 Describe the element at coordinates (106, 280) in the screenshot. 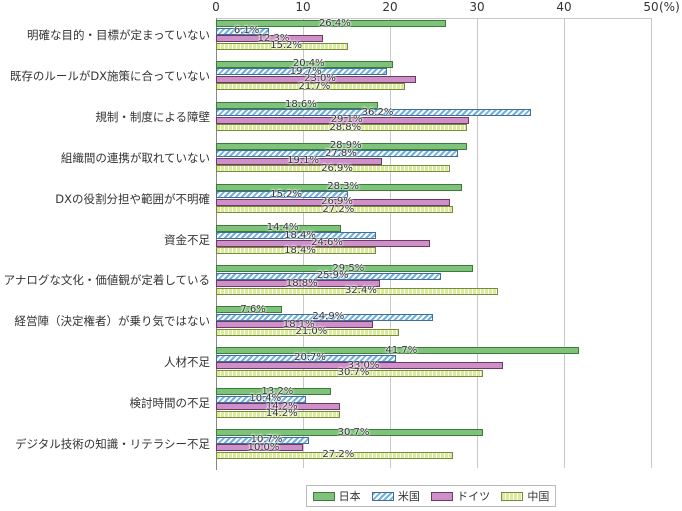

I see `category-label: アナログな文化・価値観が定着している` at that location.